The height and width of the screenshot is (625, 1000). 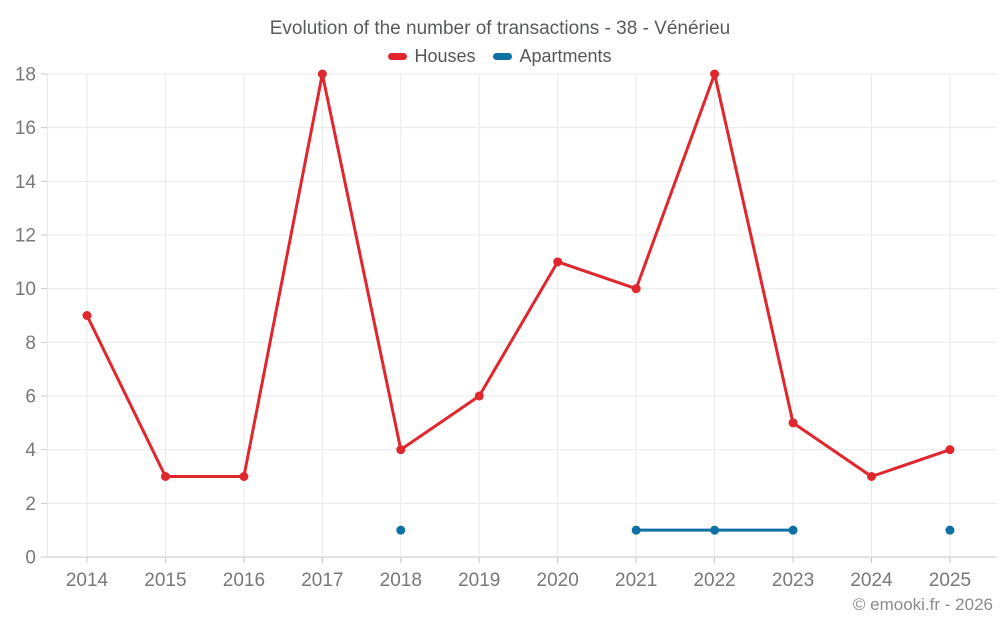 What do you see at coordinates (950, 580) in the screenshot?
I see `x-tick-label: 2025` at bounding box center [950, 580].